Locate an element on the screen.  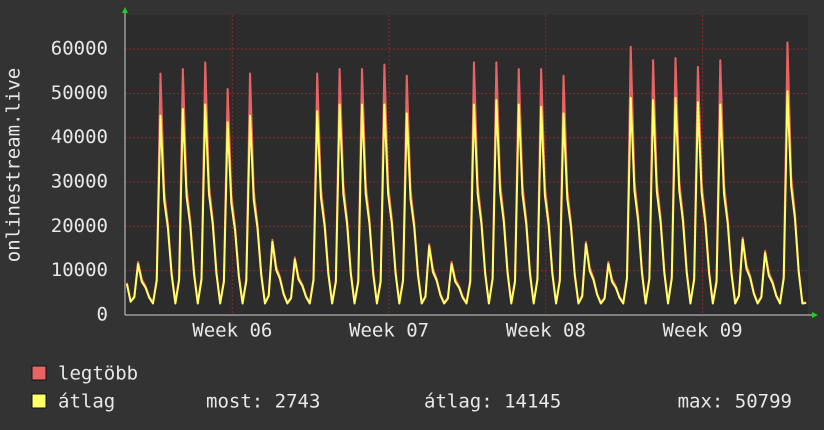
y-tick-label: 30000 is located at coordinates (79, 182).